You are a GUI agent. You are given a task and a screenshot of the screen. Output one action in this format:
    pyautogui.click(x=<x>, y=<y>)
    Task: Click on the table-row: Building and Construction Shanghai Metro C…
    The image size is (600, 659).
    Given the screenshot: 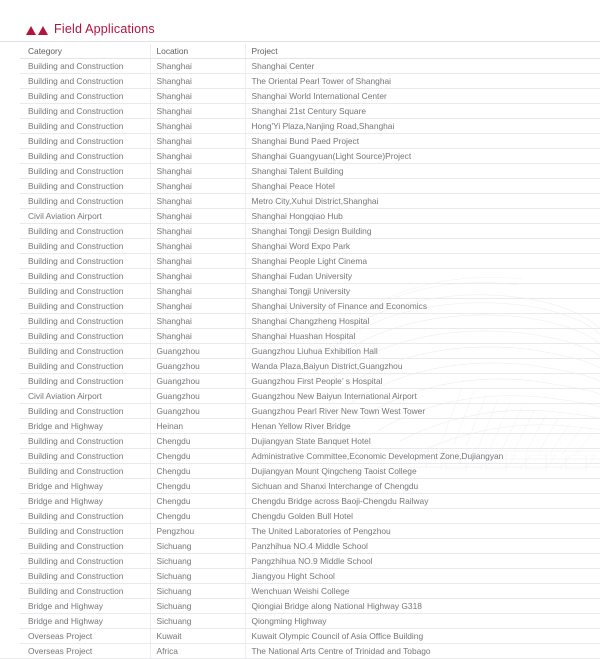 What is the action you would take?
    pyautogui.click(x=300, y=201)
    